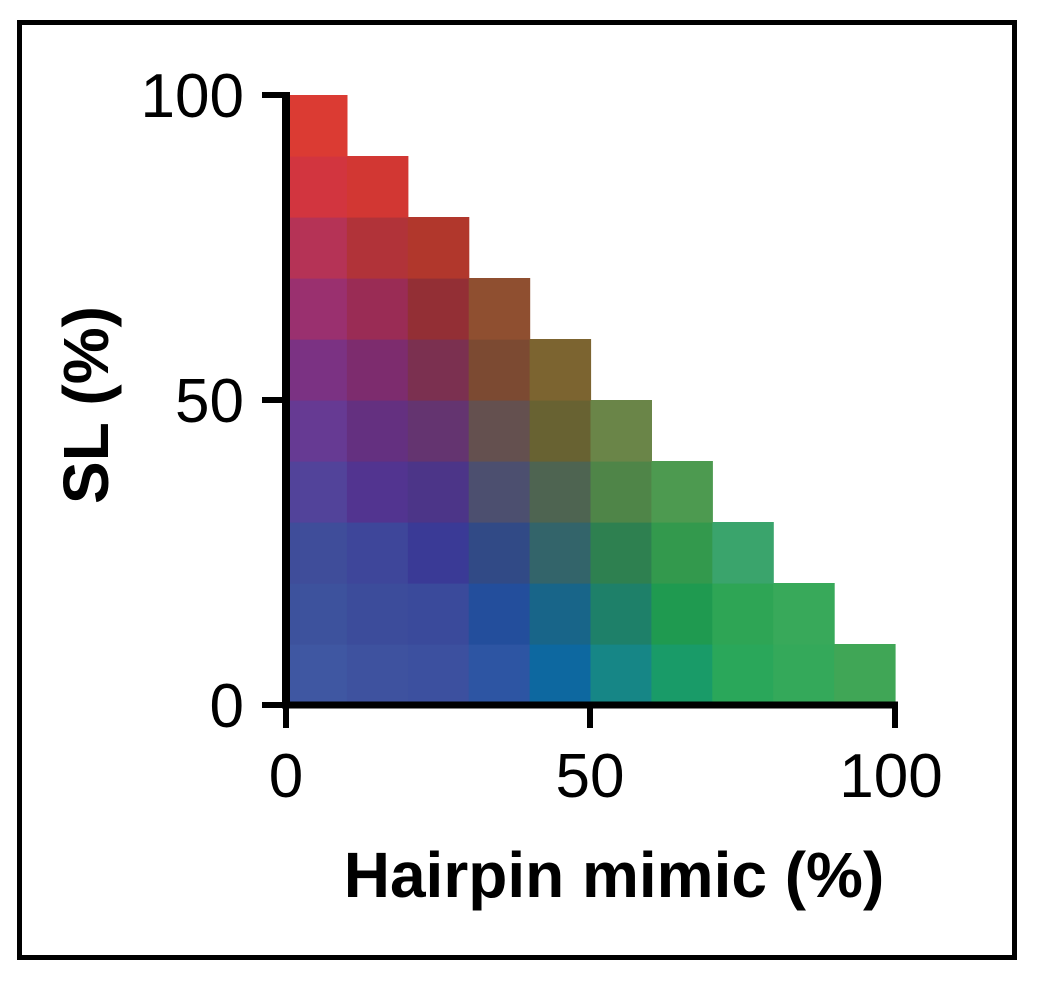 The height and width of the screenshot is (981, 1037). What do you see at coordinates (590, 776) in the screenshot?
I see `x-tick-label-50: 50` at bounding box center [590, 776].